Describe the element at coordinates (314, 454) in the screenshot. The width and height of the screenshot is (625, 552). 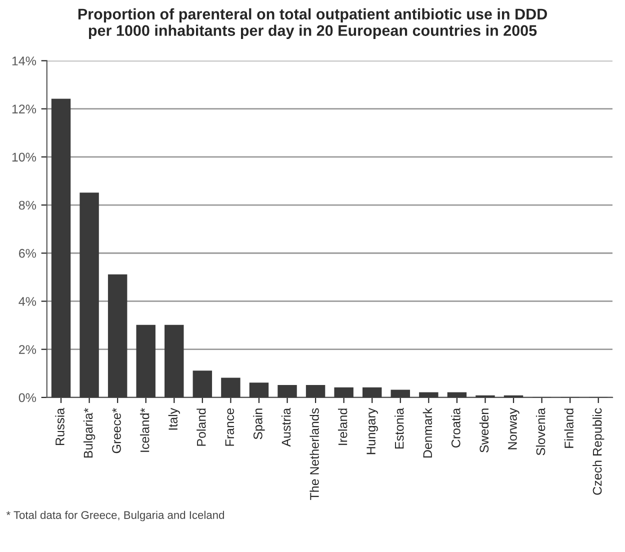
I see `x-tick-label: The Netherlands` at that location.